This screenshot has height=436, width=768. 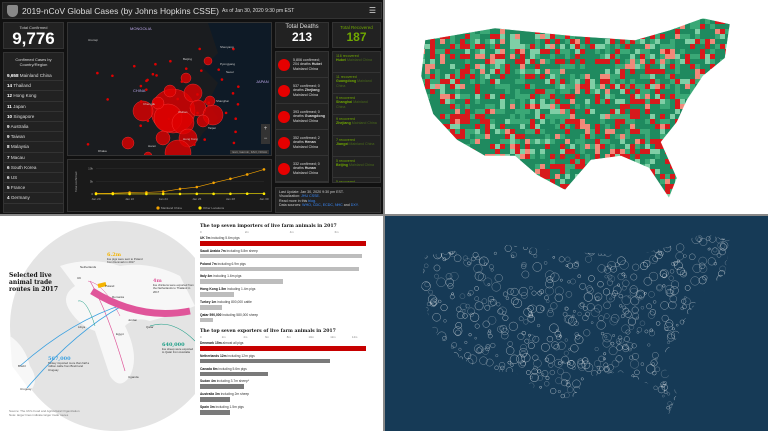 I want to click on bar-label: Netherlands 12m including 12m pigs, so click(x=227, y=356).